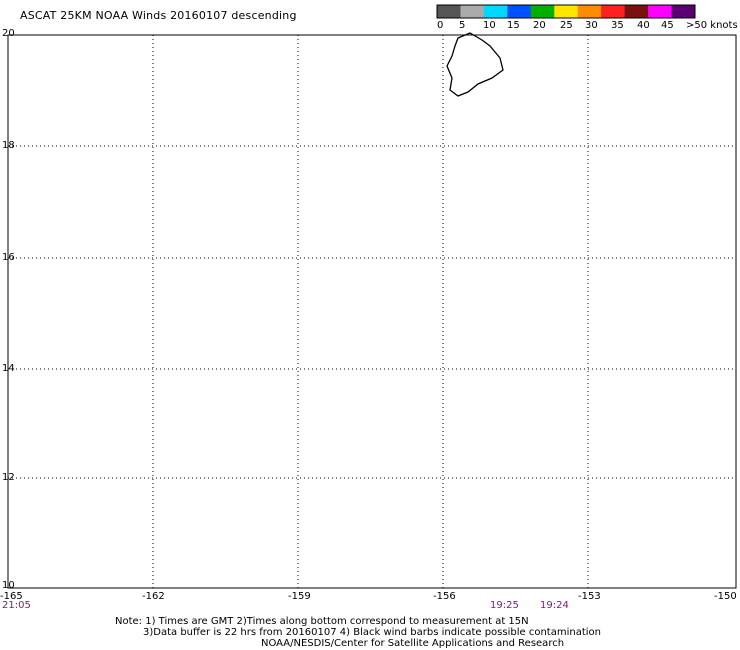 The width and height of the screenshot is (740, 650). I want to click on lat-label: 12, so click(8, 477).